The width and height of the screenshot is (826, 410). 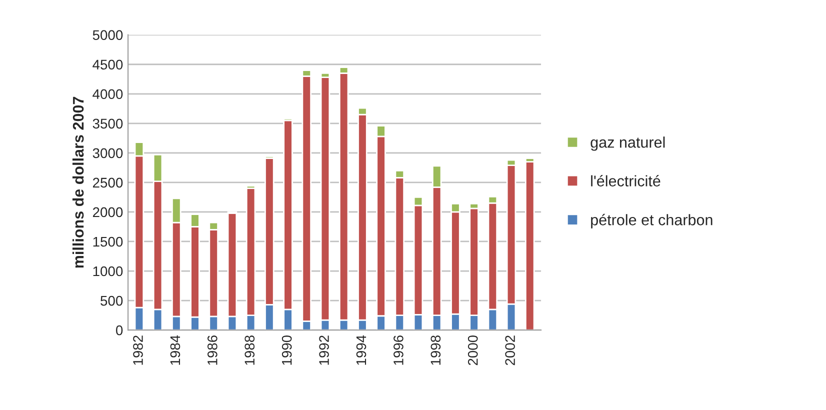 What do you see at coordinates (399, 350) in the screenshot?
I see `x-tick-label: 1996` at bounding box center [399, 350].